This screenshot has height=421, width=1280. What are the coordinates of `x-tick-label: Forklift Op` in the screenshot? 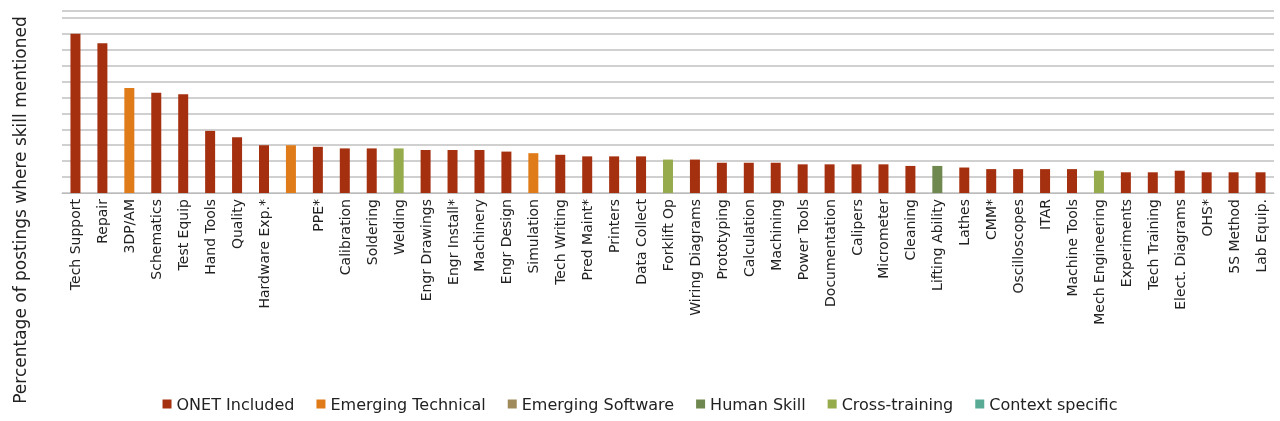 It's located at (668, 235).